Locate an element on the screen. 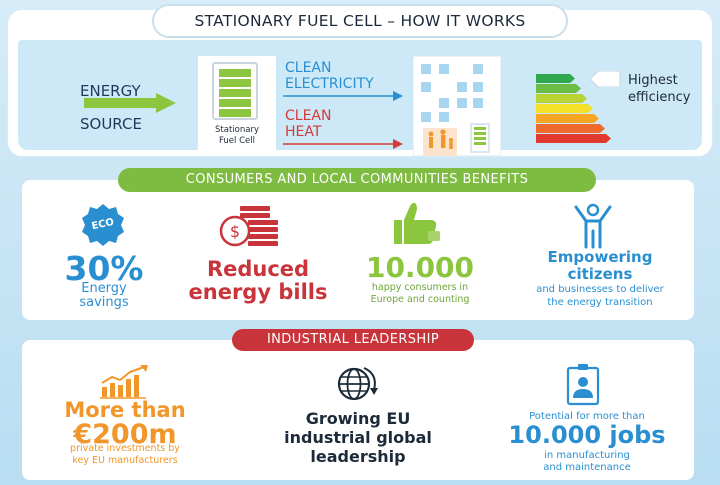 This screenshot has width=720, height=485. leadership-line1: Growing EU is located at coordinates (358, 418).